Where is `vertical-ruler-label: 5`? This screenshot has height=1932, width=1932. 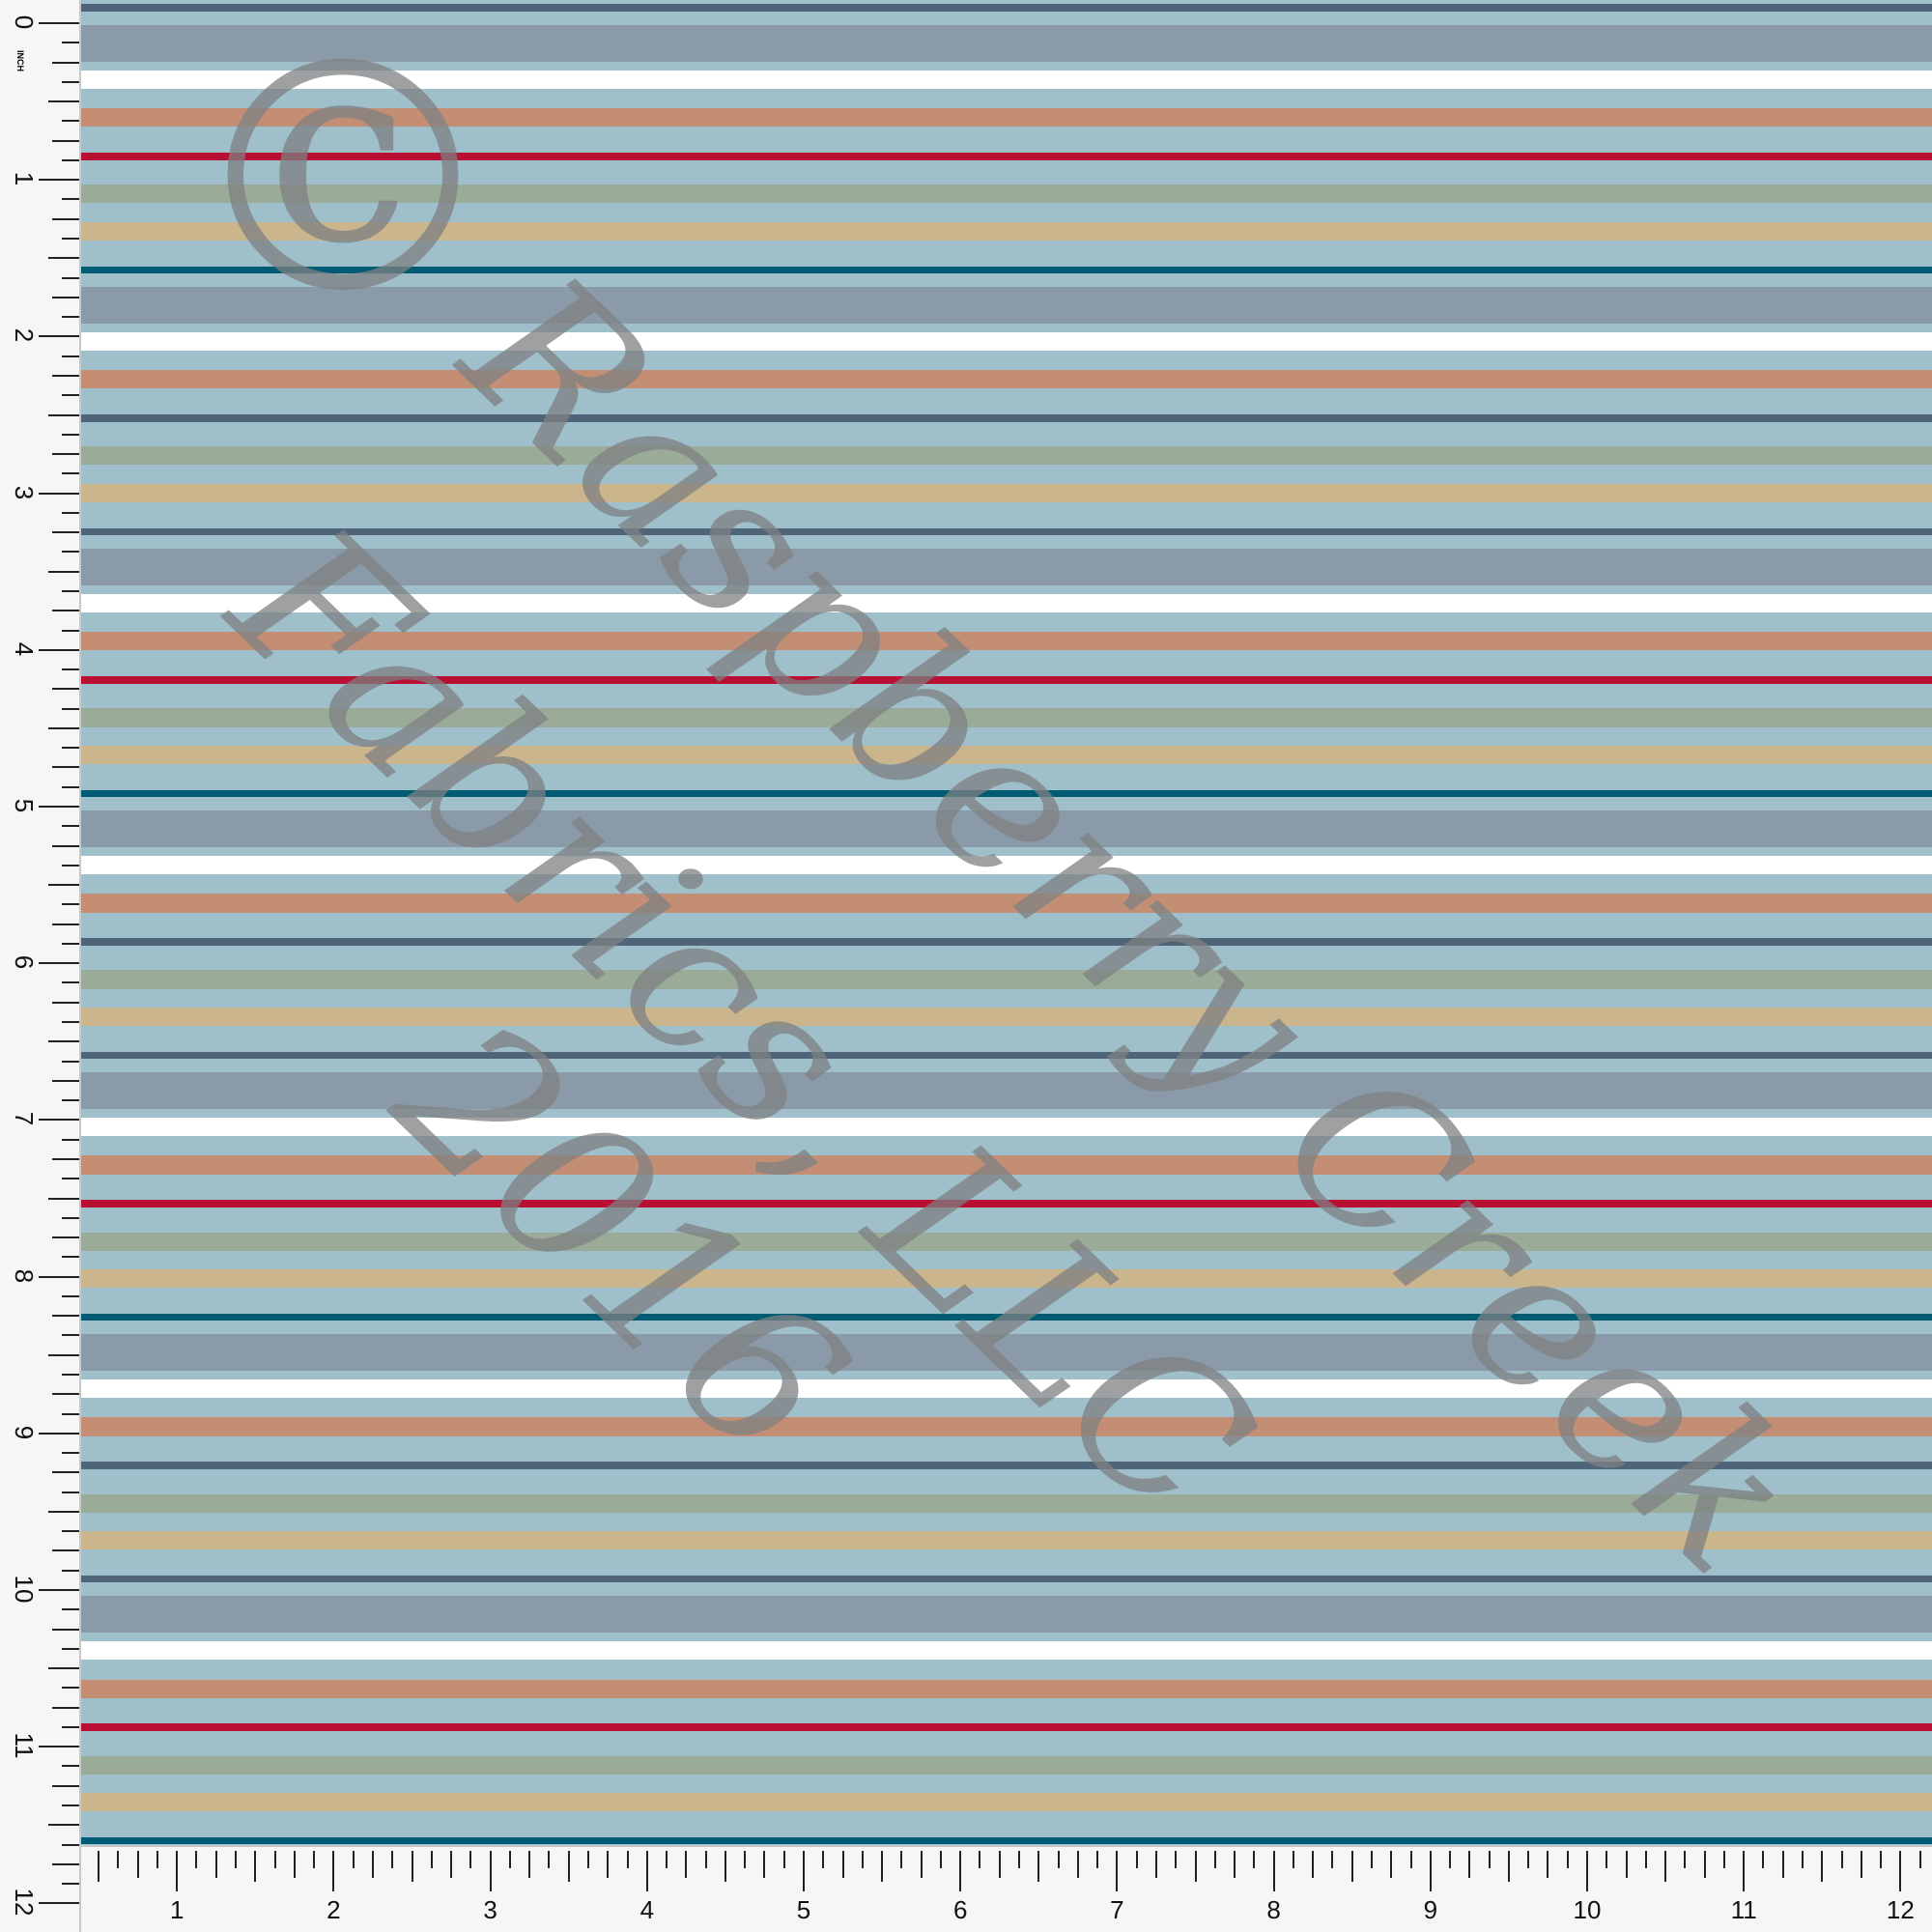
vertical-ruler-label: 5 is located at coordinates (24, 805).